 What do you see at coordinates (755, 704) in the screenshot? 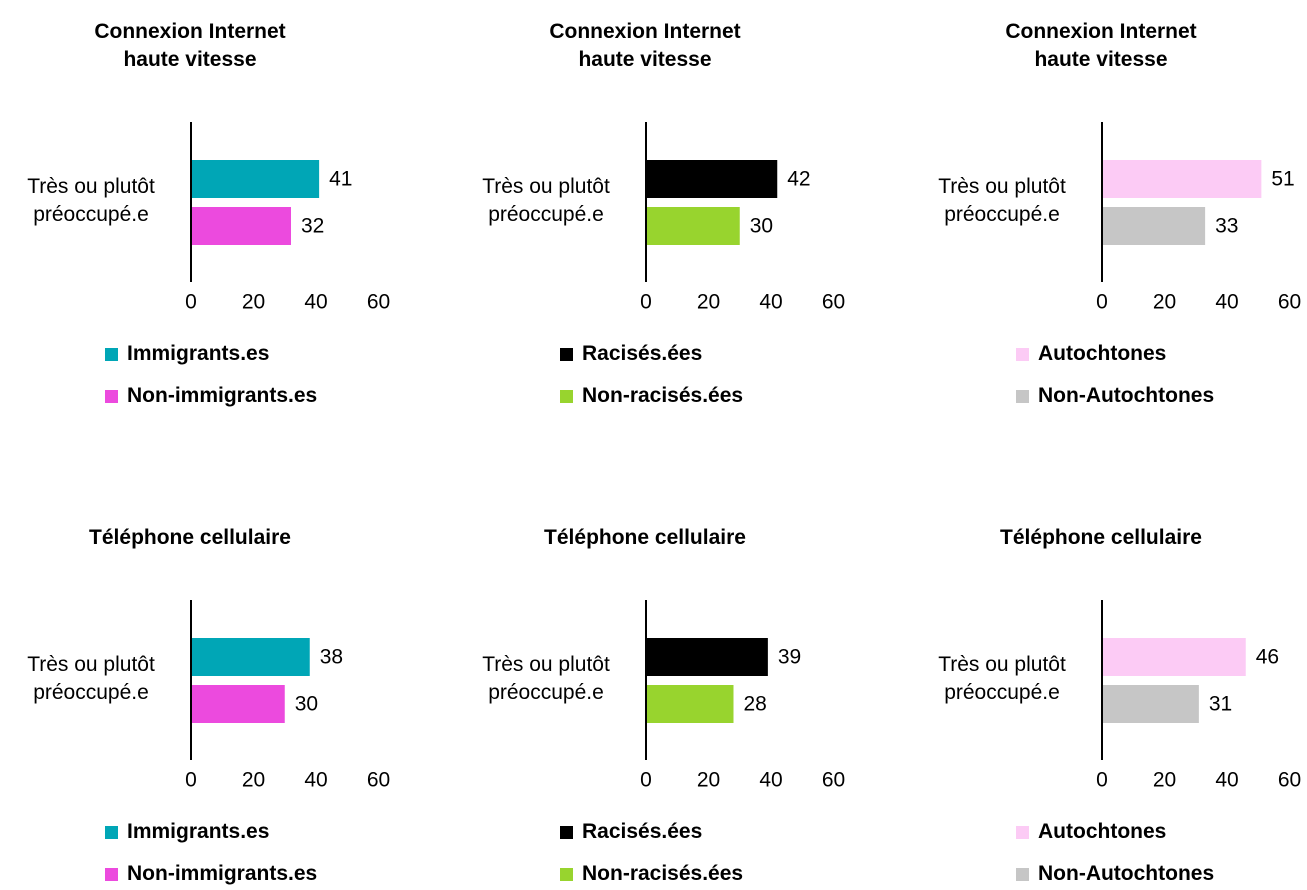
I see `value-label: 28` at bounding box center [755, 704].